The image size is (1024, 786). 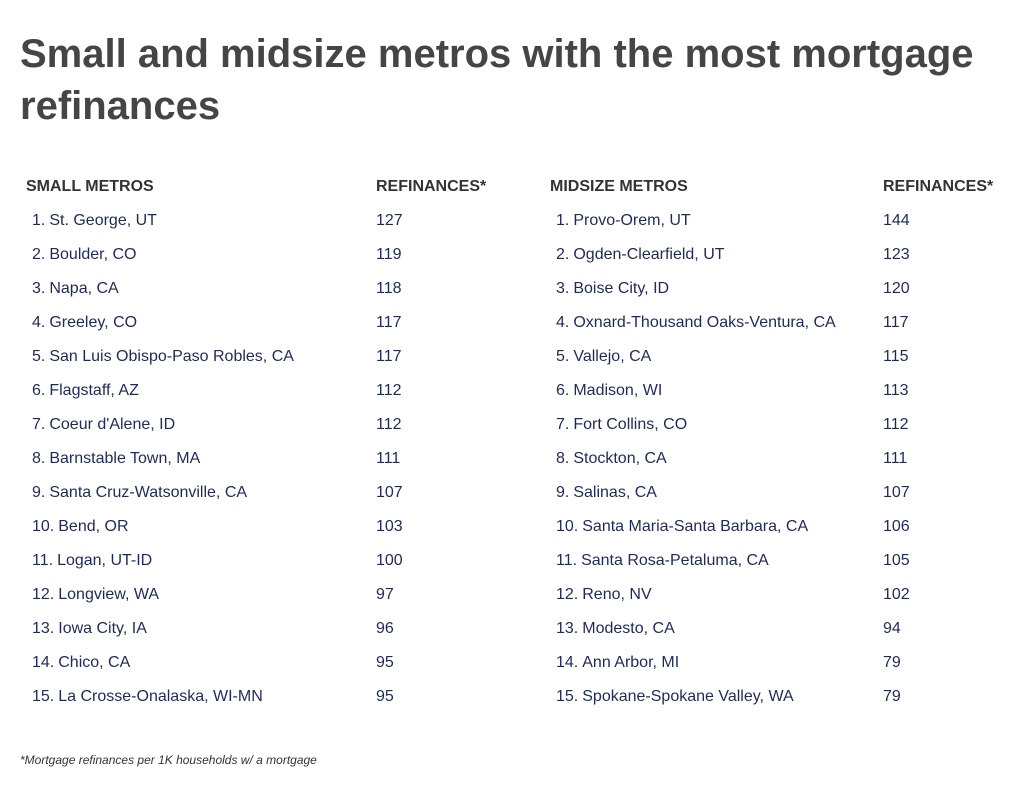 I want to click on metro-cell: 3. Boise City, ID, so click(x=612, y=289).